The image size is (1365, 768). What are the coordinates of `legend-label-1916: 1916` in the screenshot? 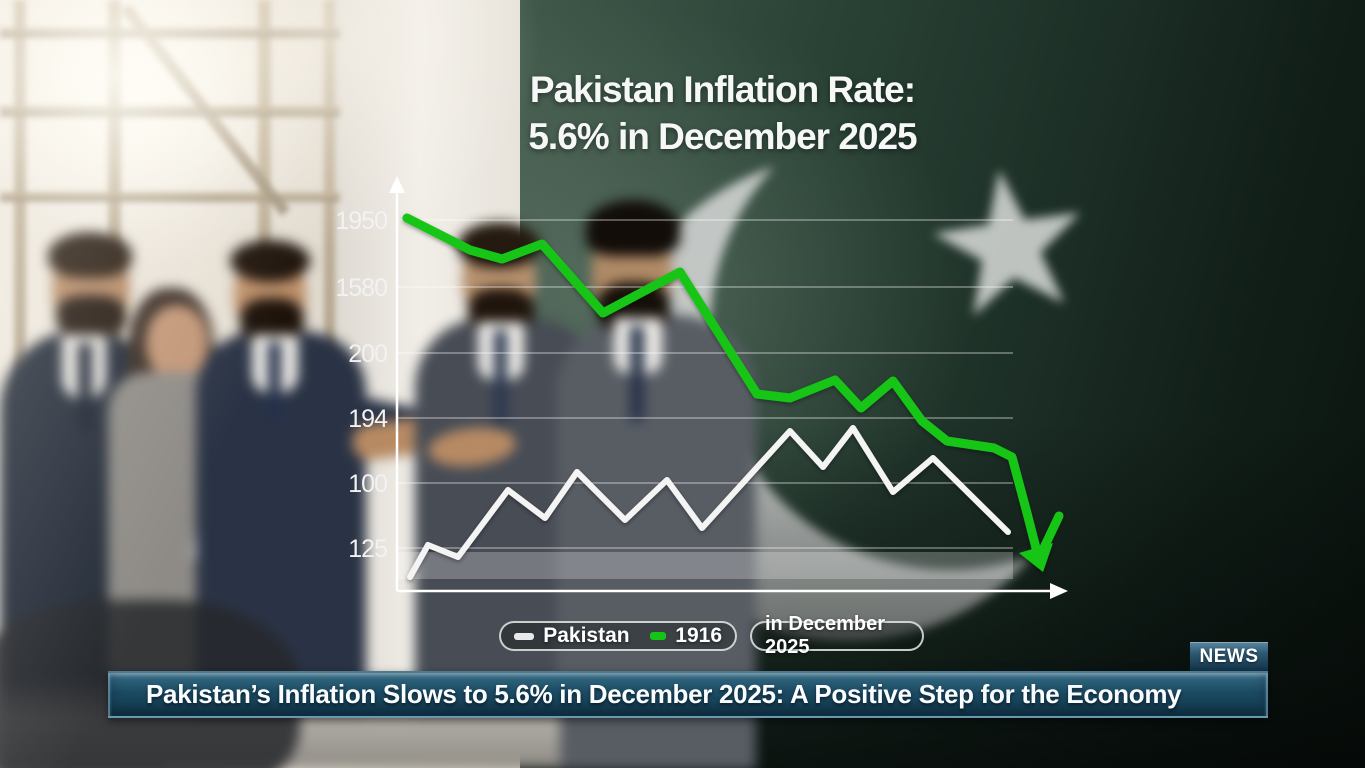 It's located at (698, 635).